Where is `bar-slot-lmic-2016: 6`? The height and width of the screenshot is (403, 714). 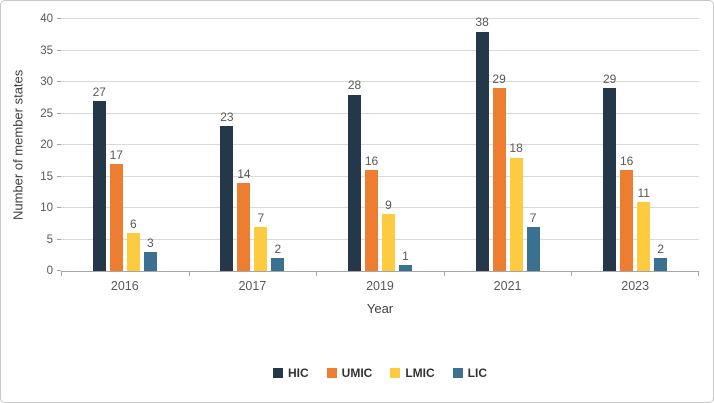 bar-slot-lmic-2016: 6 is located at coordinates (133, 244).